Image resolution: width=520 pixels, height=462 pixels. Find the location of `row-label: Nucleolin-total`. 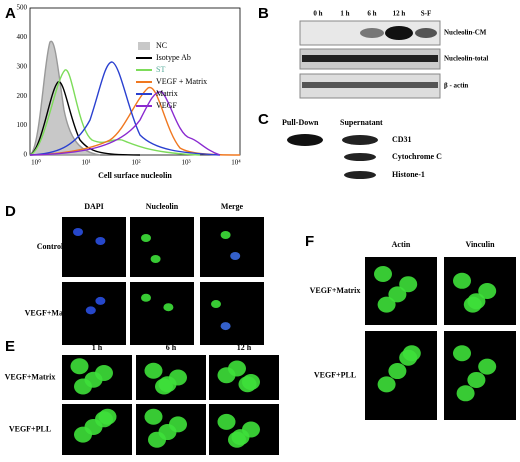

row-label: Nucleolin-total is located at coordinates (466, 59).